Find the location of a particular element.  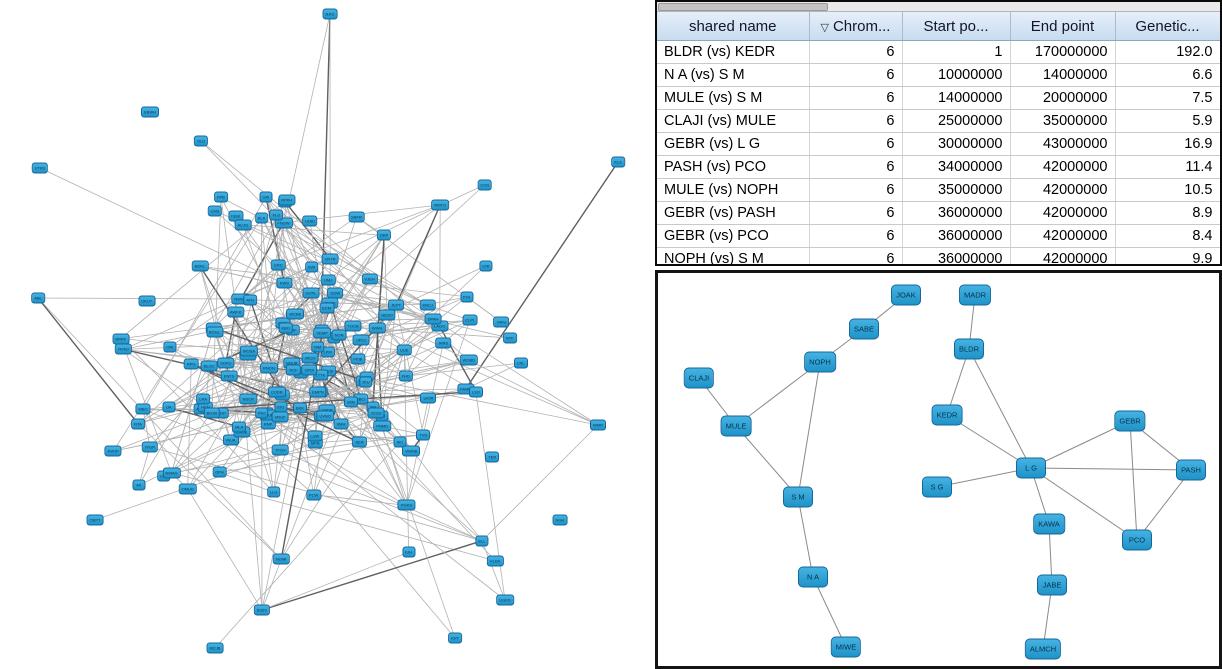

network-node: ELL is located at coordinates (482, 541).